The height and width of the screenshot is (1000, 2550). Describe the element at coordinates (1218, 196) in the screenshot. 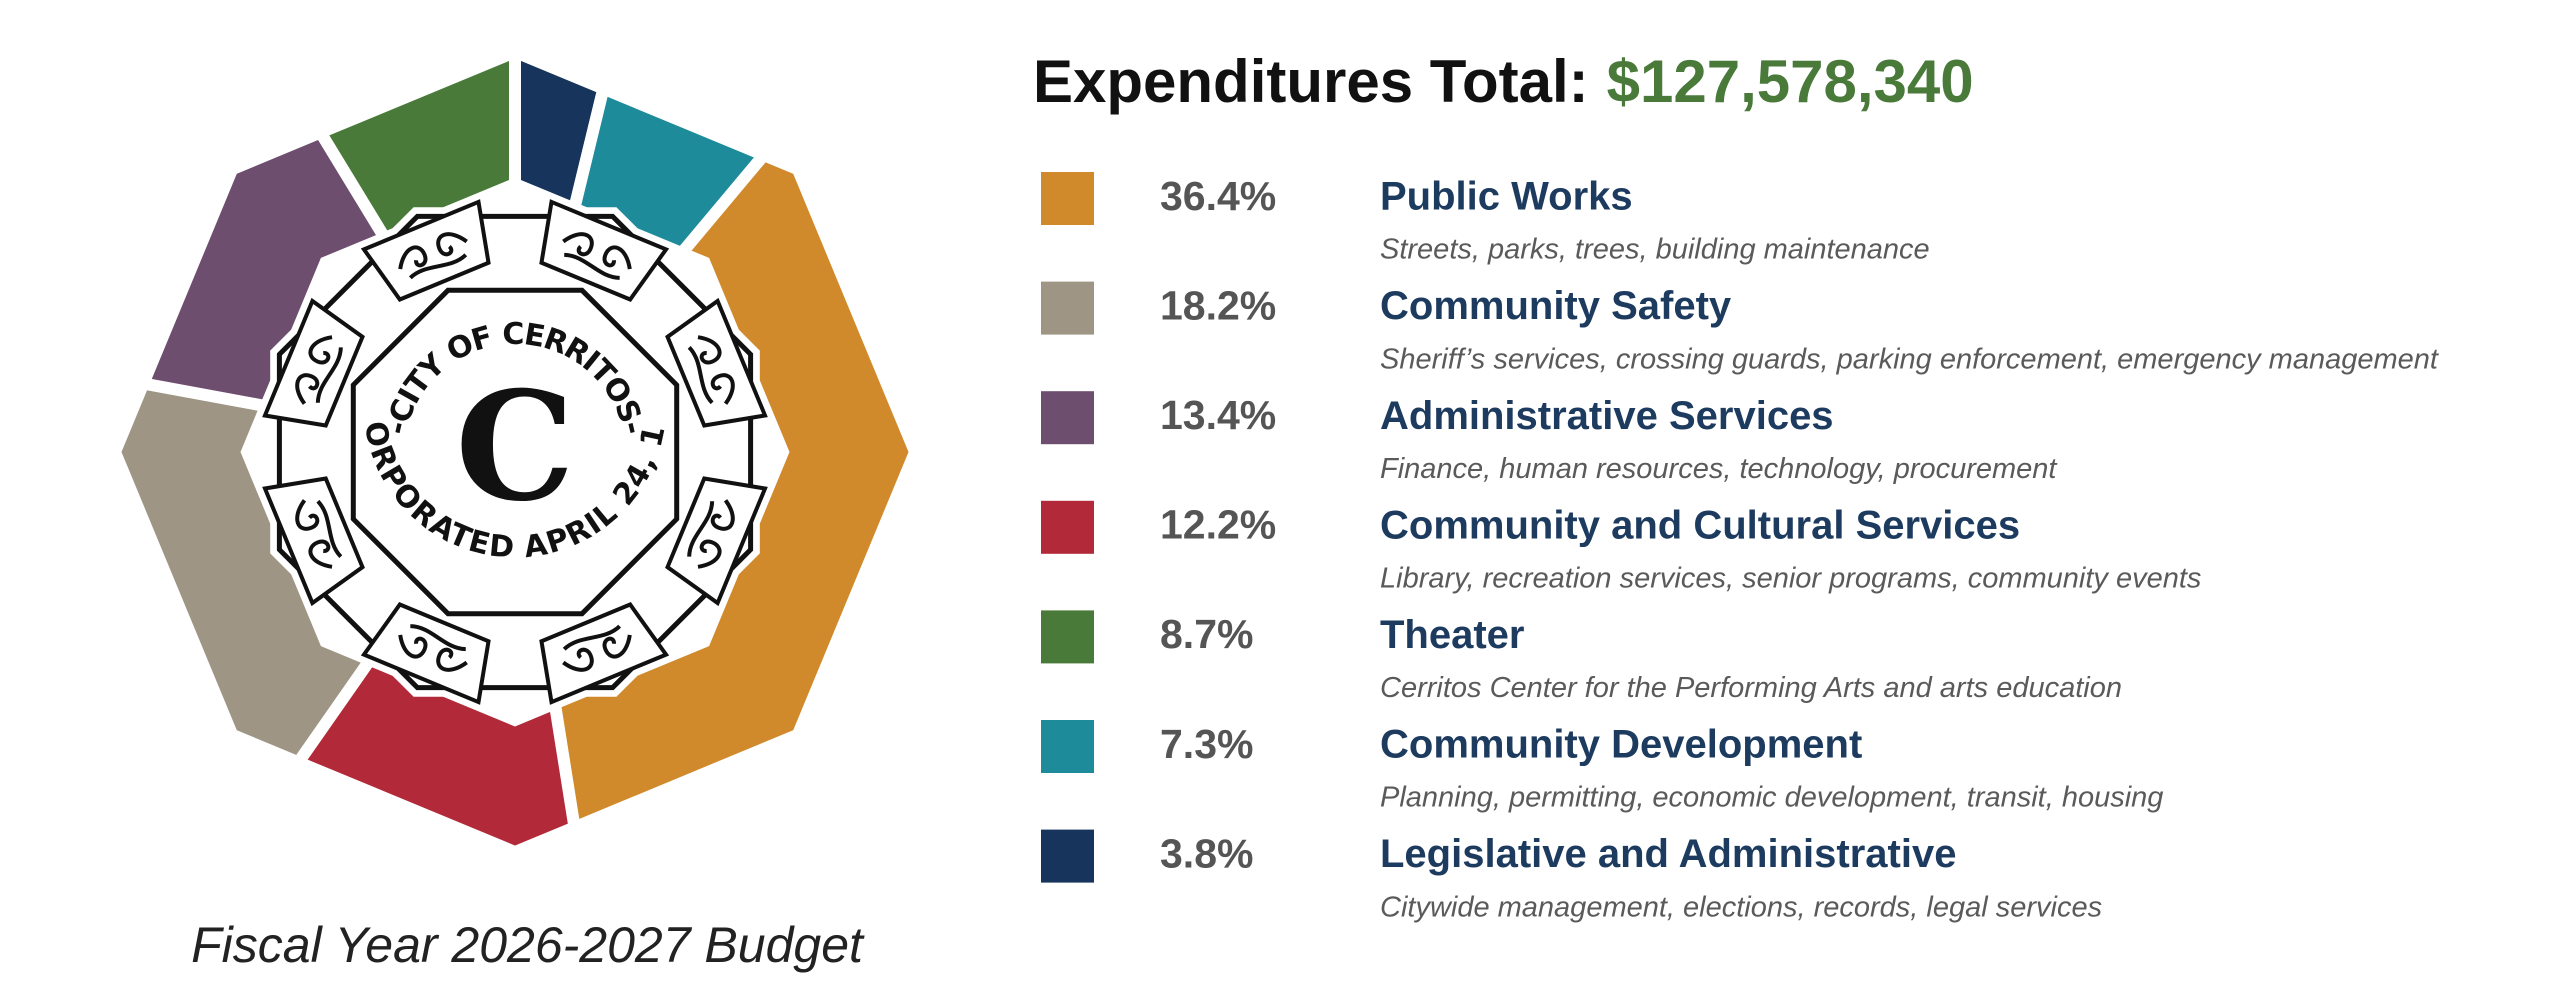

I see `value-label: 36.4%` at that location.